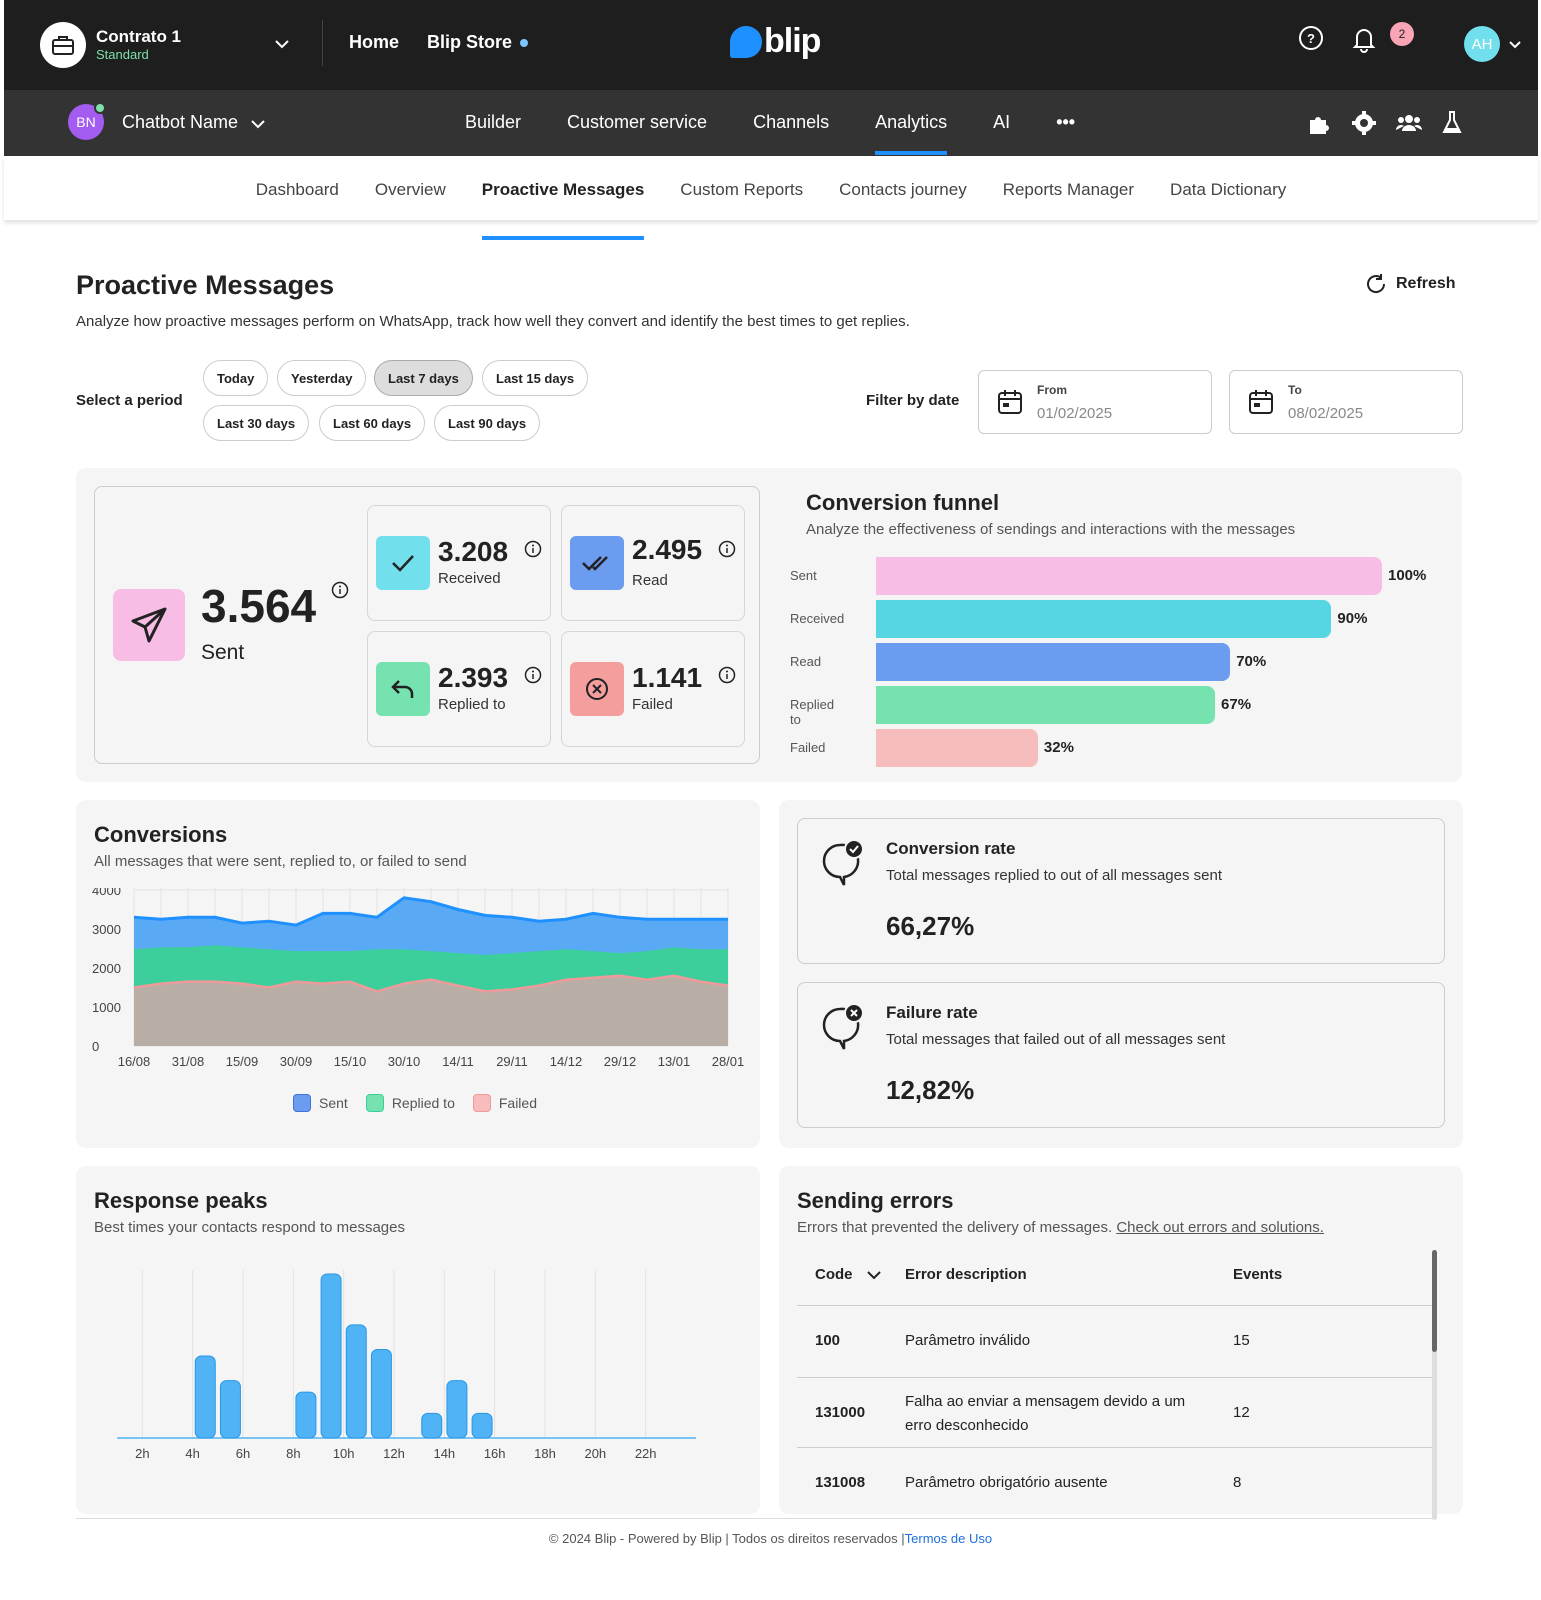  What do you see at coordinates (493, 122) in the screenshot?
I see `nav-builder: Builder` at bounding box center [493, 122].